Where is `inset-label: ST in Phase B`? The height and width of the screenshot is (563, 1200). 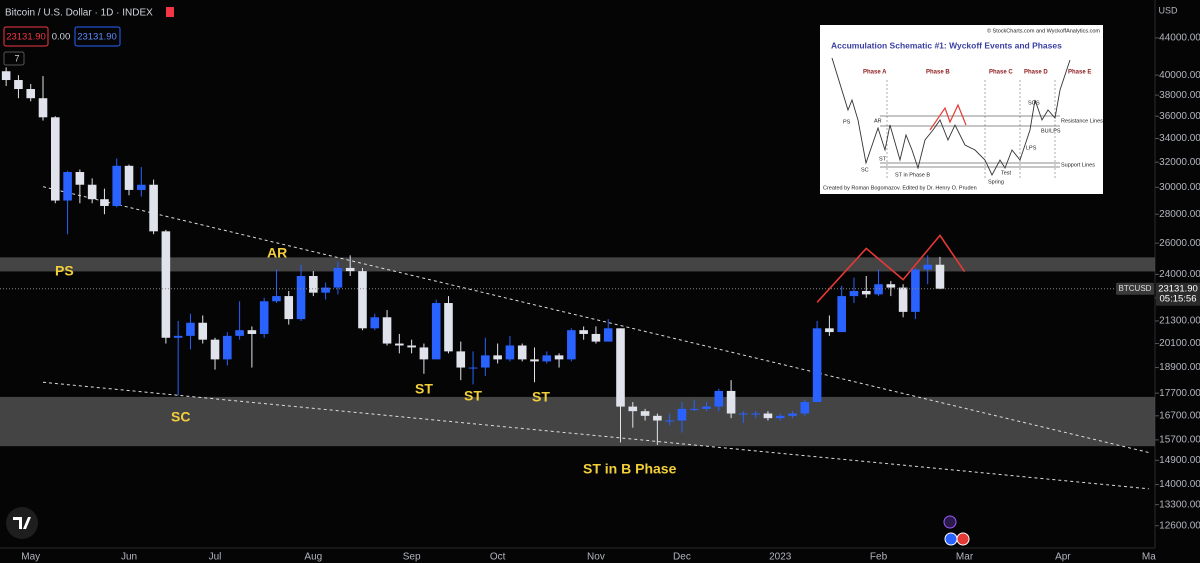 inset-label: ST in Phase B is located at coordinates (912, 175).